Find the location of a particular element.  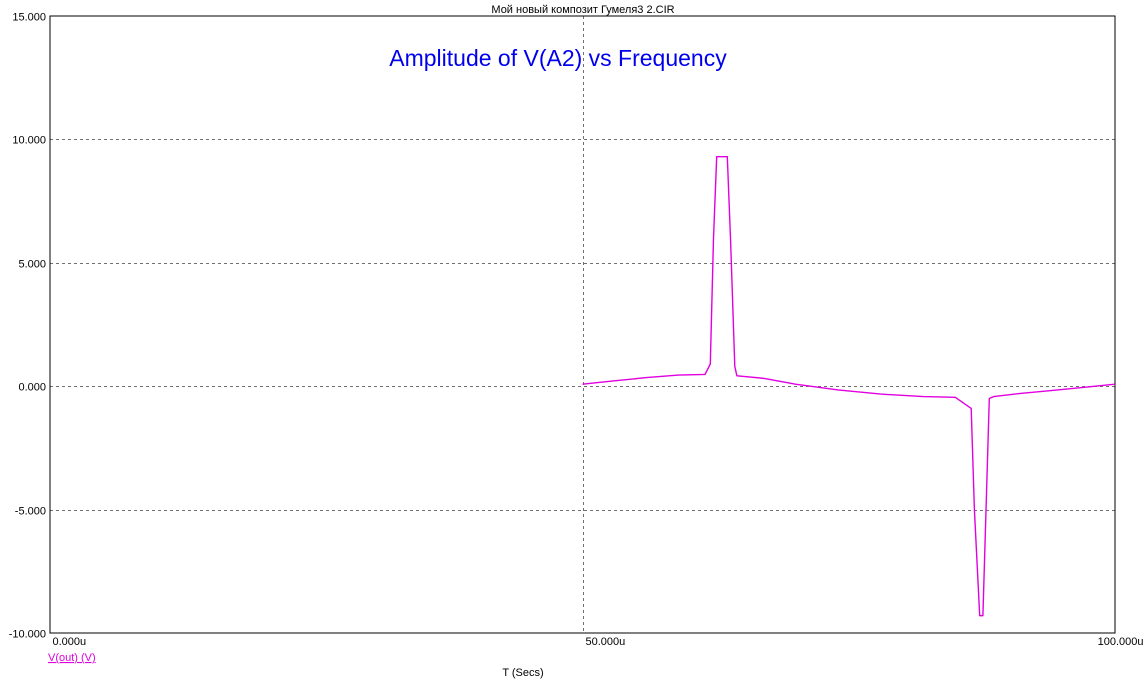

y-tick-label: 0.000 is located at coordinates (32, 388).